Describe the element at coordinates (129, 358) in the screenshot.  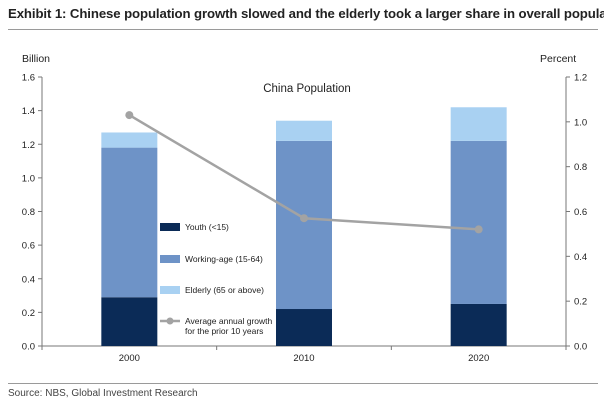
I see `x-tick-label: 2000` at that location.